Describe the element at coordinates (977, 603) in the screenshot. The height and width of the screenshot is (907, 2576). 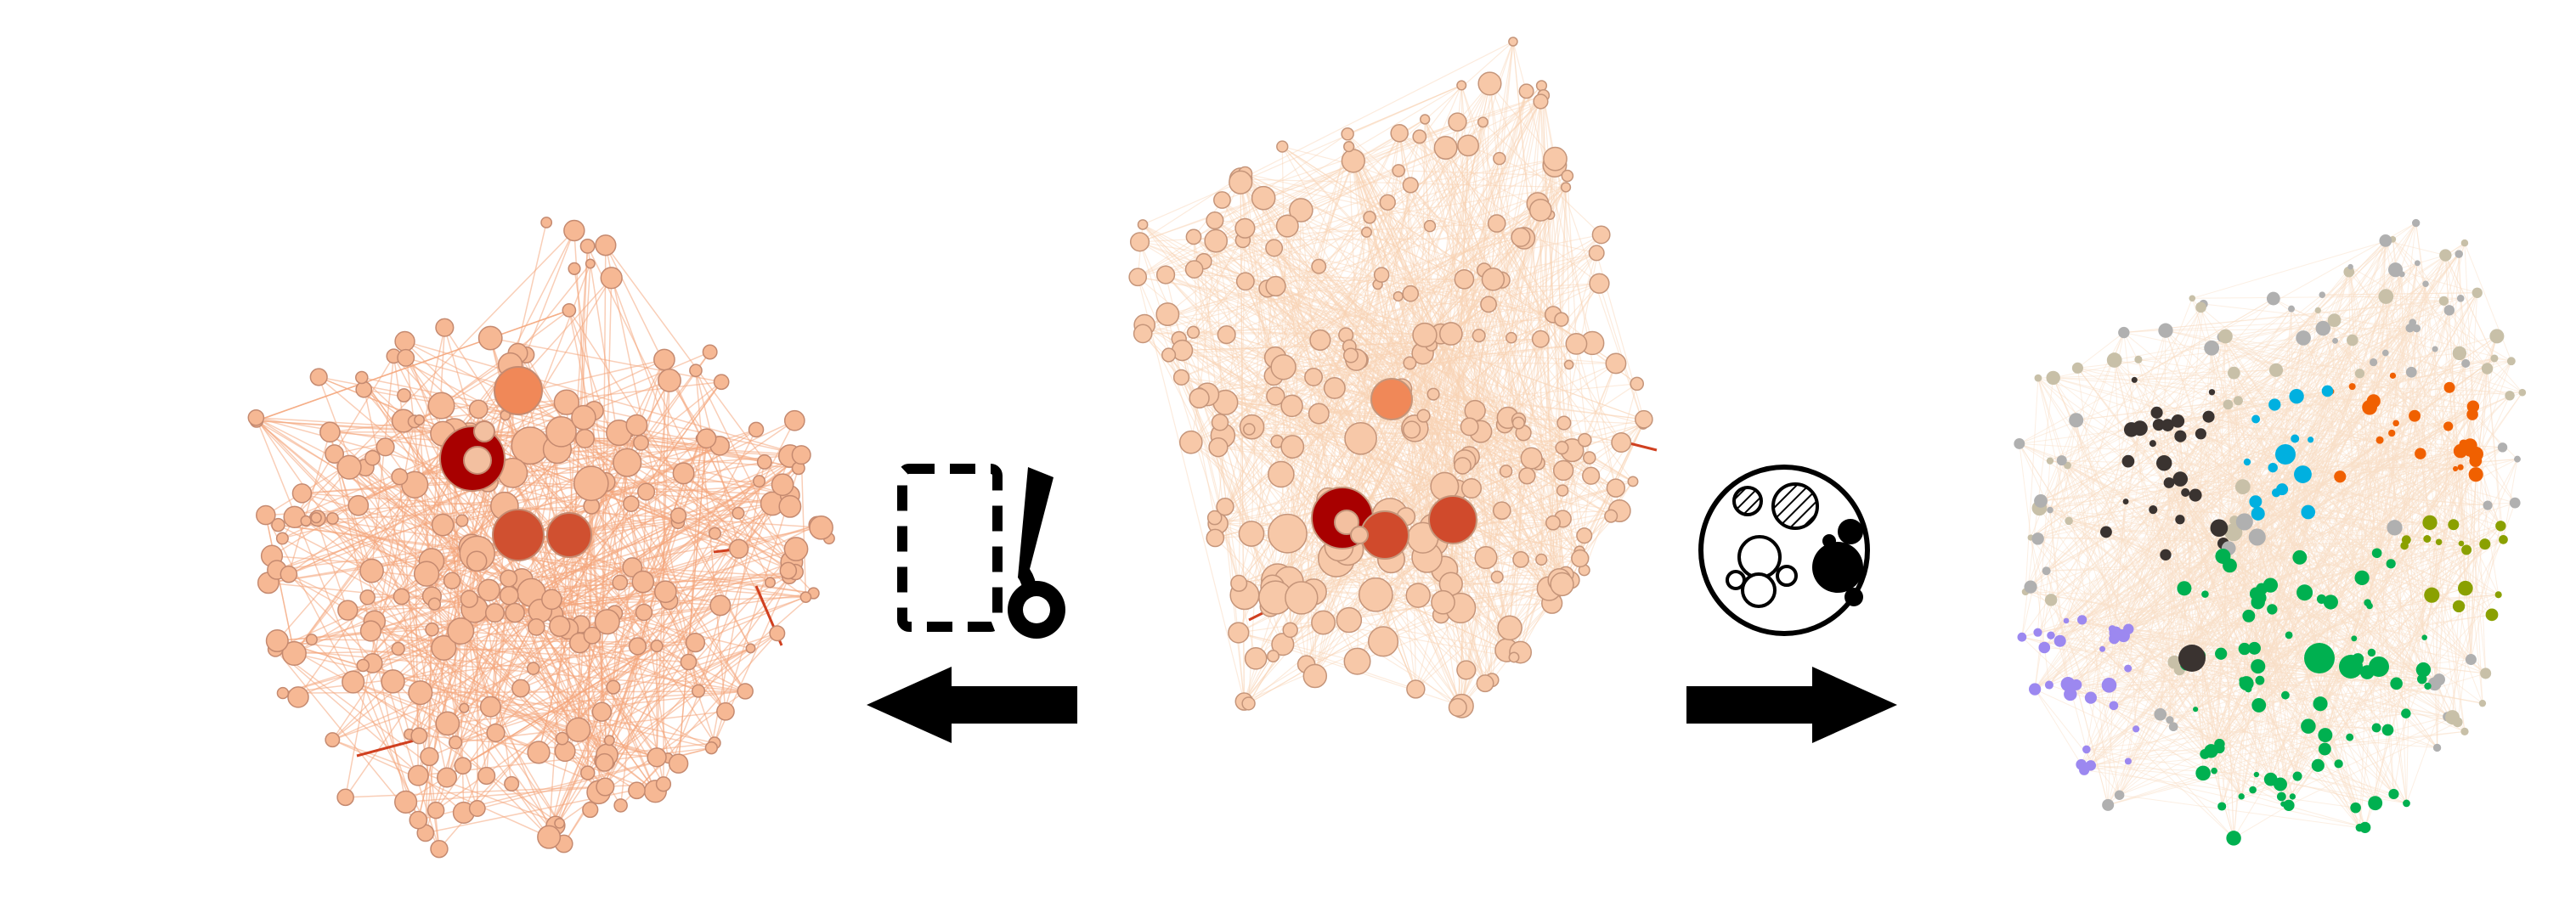
I see `filter-operation` at that location.